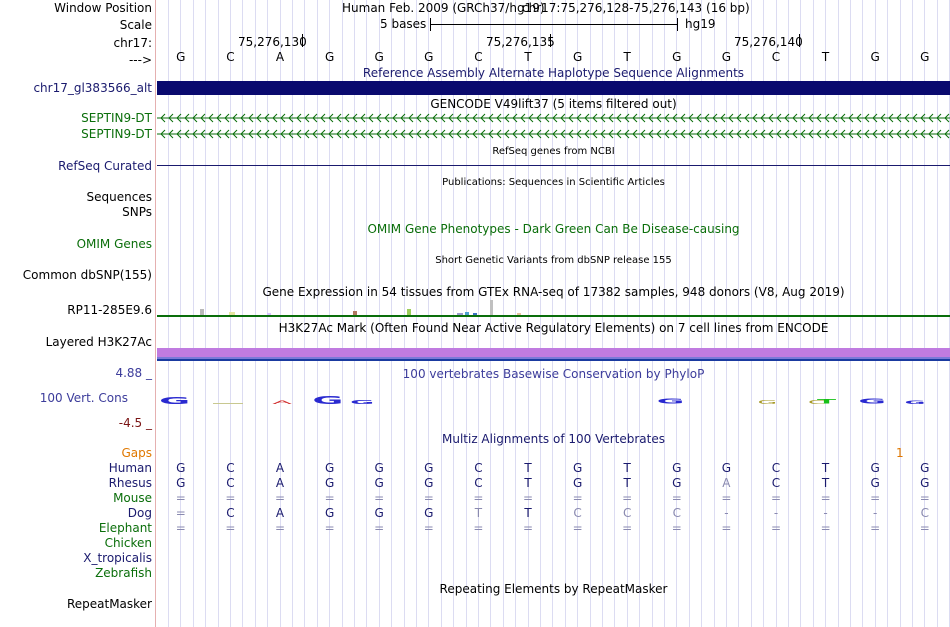 The height and width of the screenshot is (627, 950). What do you see at coordinates (87, 275) in the screenshot?
I see `dbsnp-label: Common dbSNP(155)` at bounding box center [87, 275].